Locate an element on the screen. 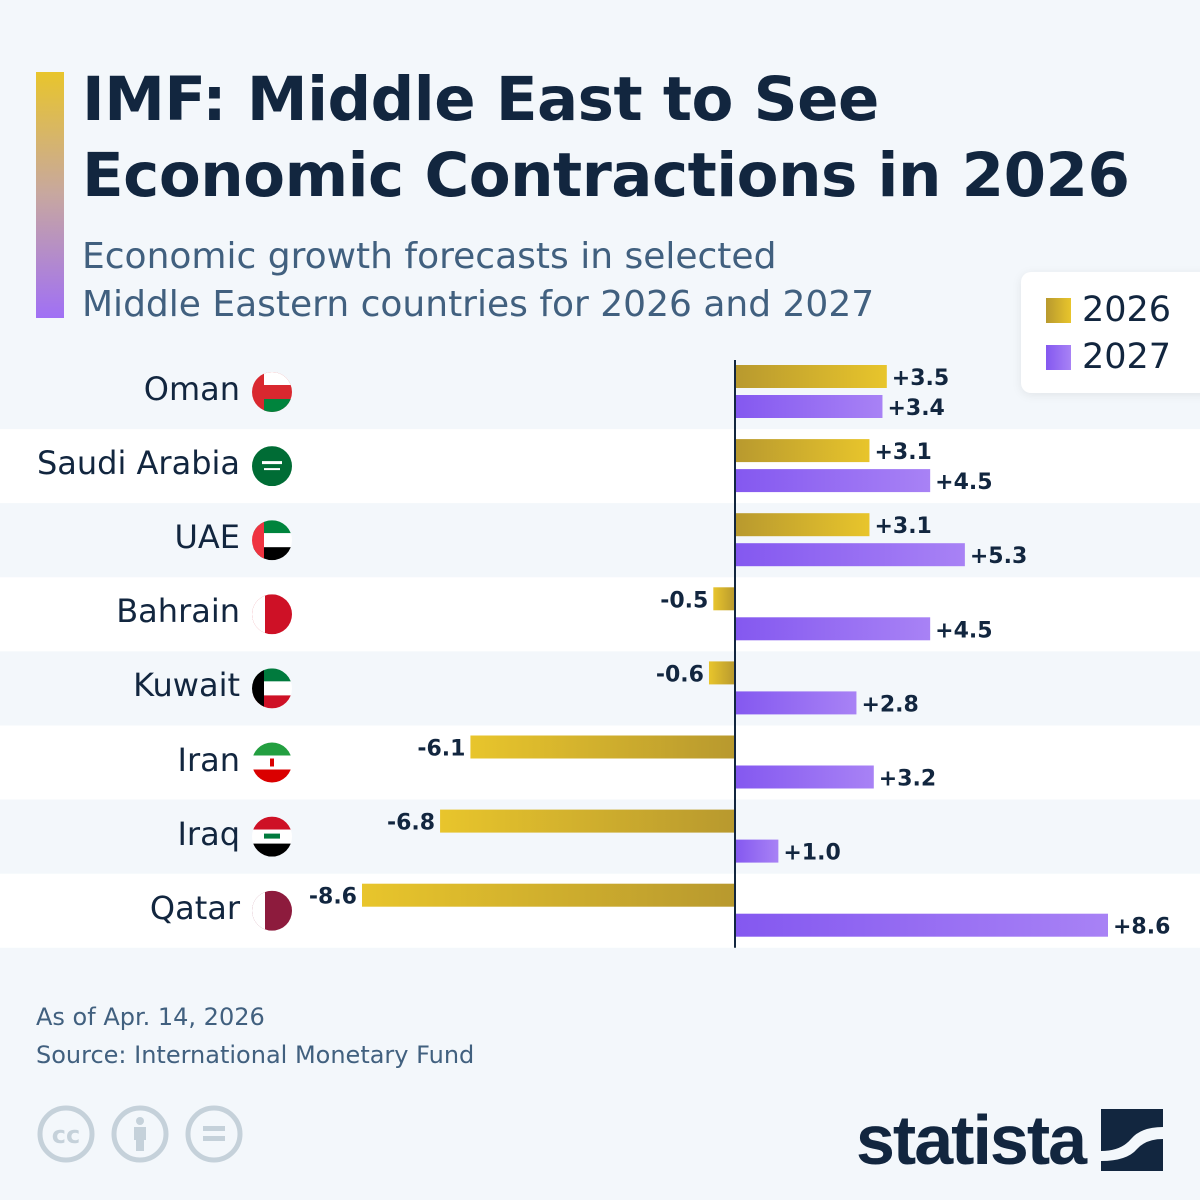 The height and width of the screenshot is (1200, 1200). data-label: +3.2 is located at coordinates (907, 779).